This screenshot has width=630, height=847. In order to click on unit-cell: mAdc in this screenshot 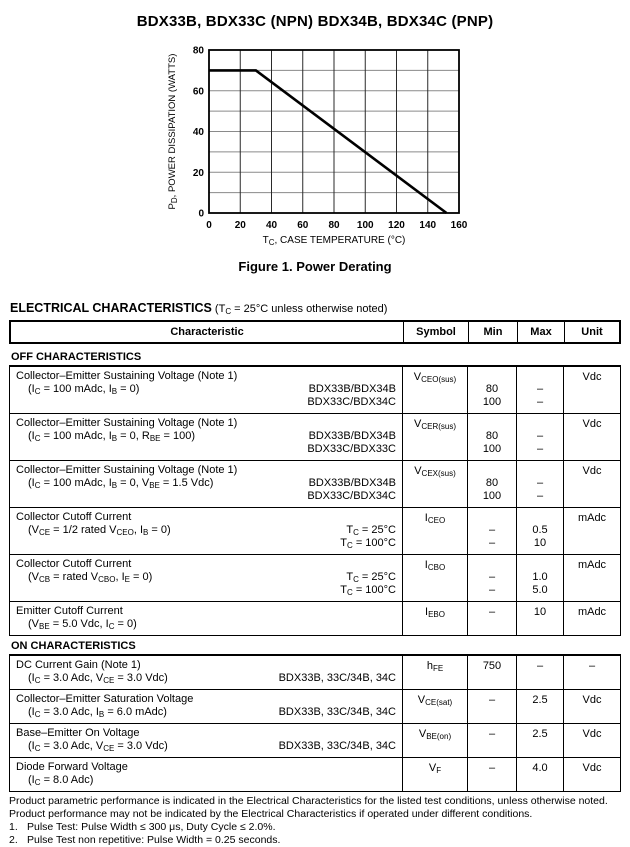, I will do `click(591, 531)`.